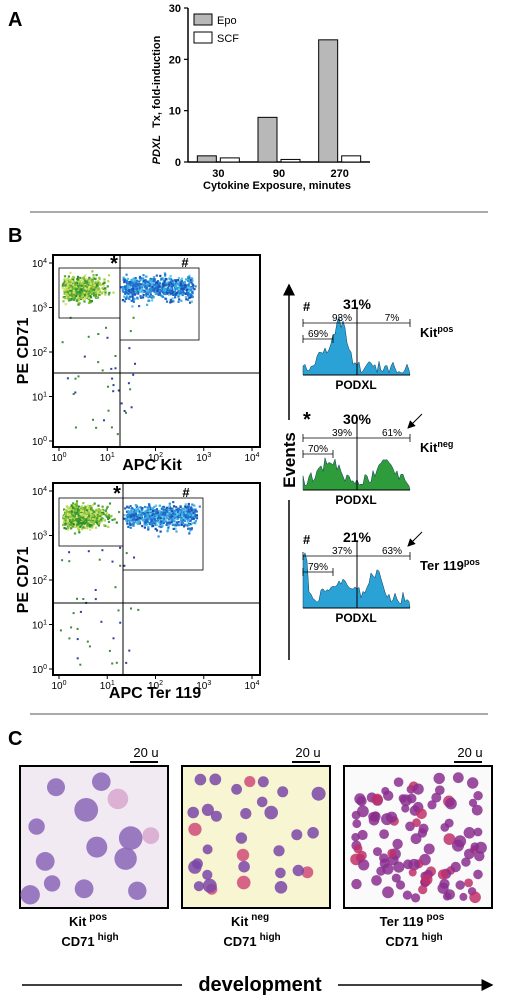 The width and height of the screenshot is (520, 998). Describe the element at coordinates (392, 318) in the screenshot. I see `pct-right: 7%` at that location.